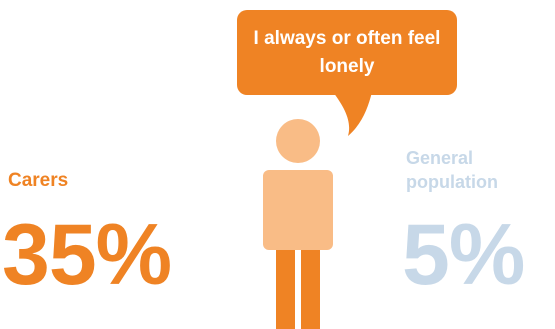  What do you see at coordinates (285, 289) in the screenshot?
I see `person-left-leg` at bounding box center [285, 289].